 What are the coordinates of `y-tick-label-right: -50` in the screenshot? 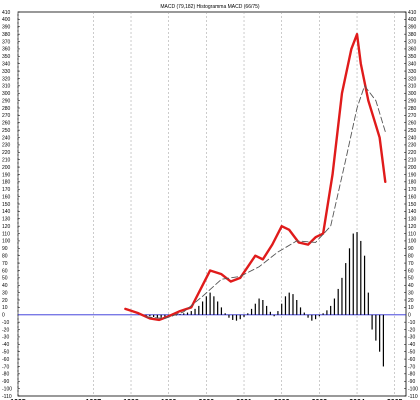 It's located at (411, 352).